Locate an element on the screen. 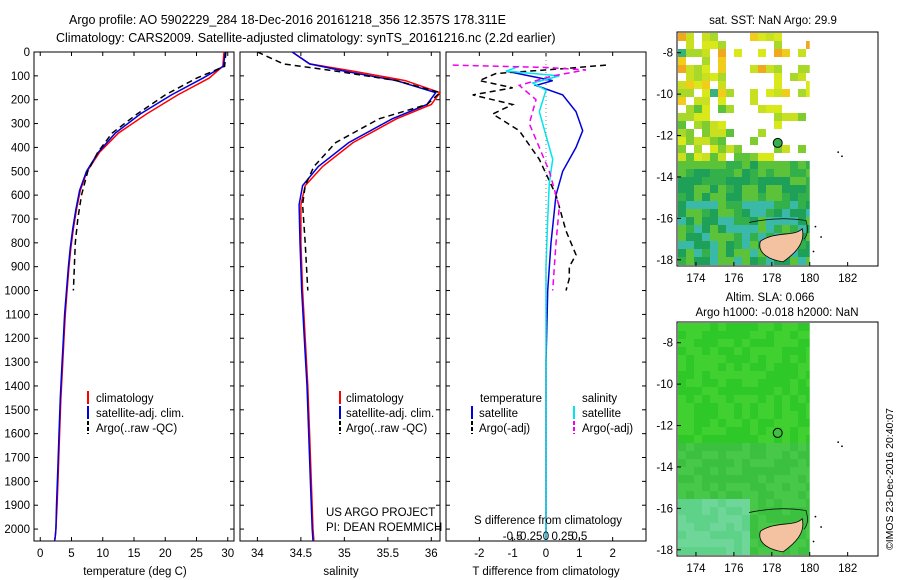 This screenshot has width=900, height=580. y-tick-label: 600 is located at coordinates (20, 196).